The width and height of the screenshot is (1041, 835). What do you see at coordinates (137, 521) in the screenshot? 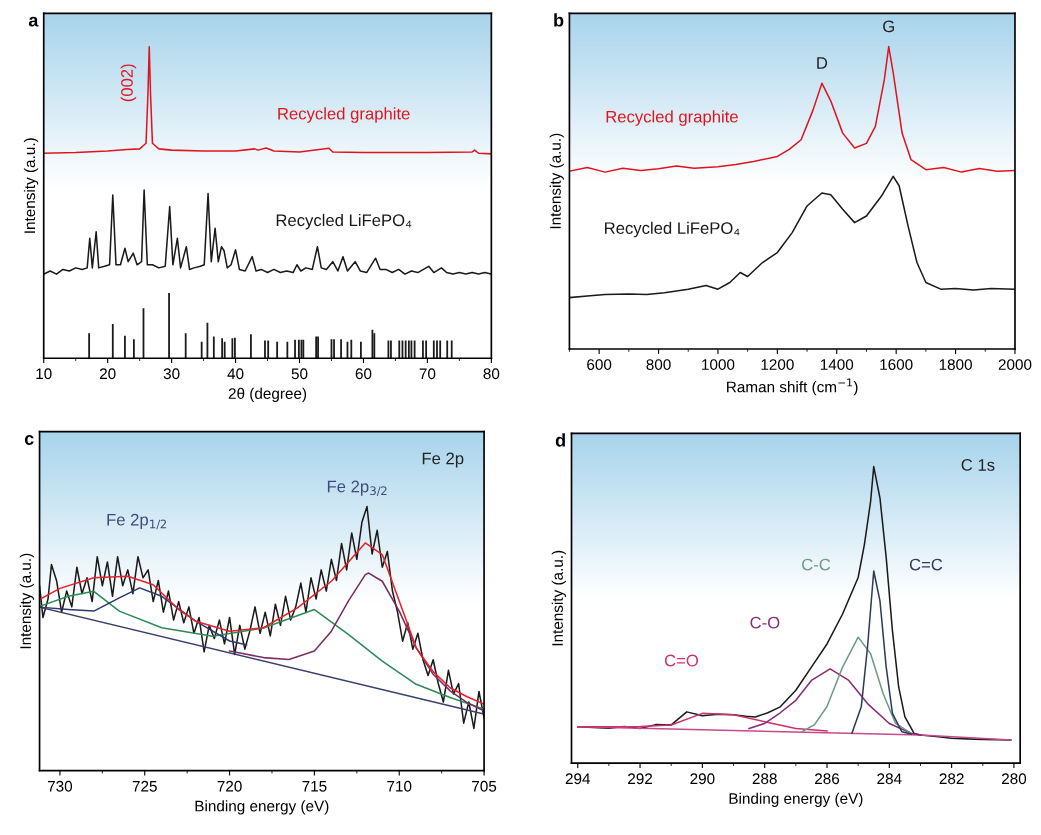
I see `annotation: Fe 2p$_{1/2}$` at bounding box center [137, 521].